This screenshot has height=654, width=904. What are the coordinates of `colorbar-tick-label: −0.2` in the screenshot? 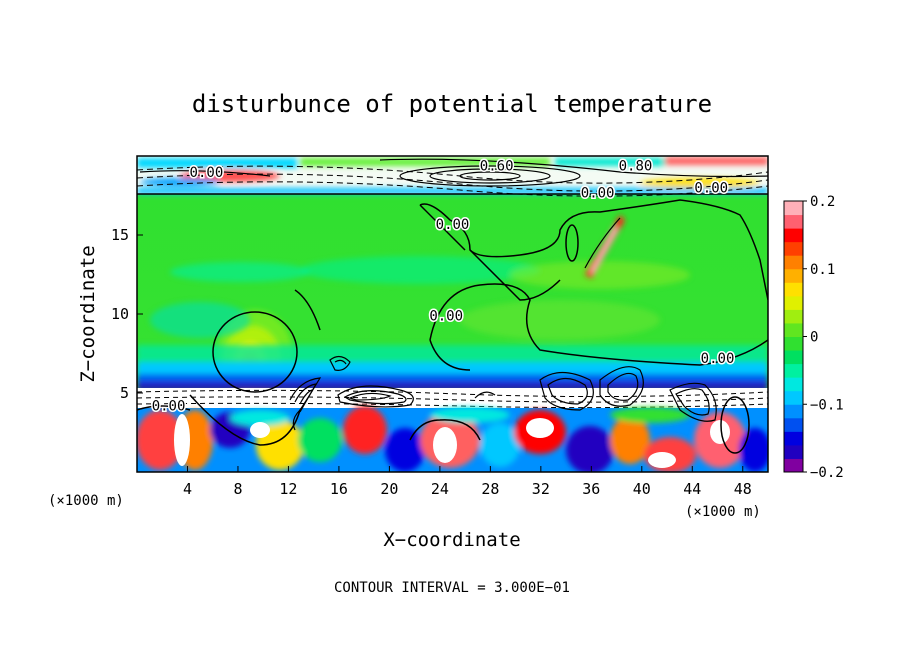 It's located at (827, 473).